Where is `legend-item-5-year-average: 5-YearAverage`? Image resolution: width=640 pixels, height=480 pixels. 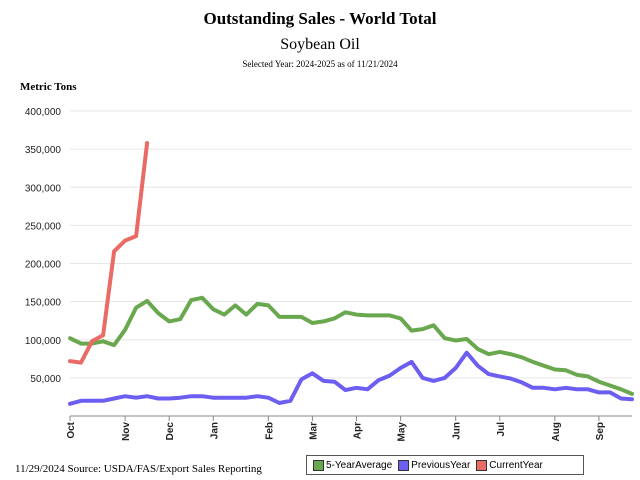
legend-item-5-year-average: 5-YearAverage is located at coordinates (353, 465).